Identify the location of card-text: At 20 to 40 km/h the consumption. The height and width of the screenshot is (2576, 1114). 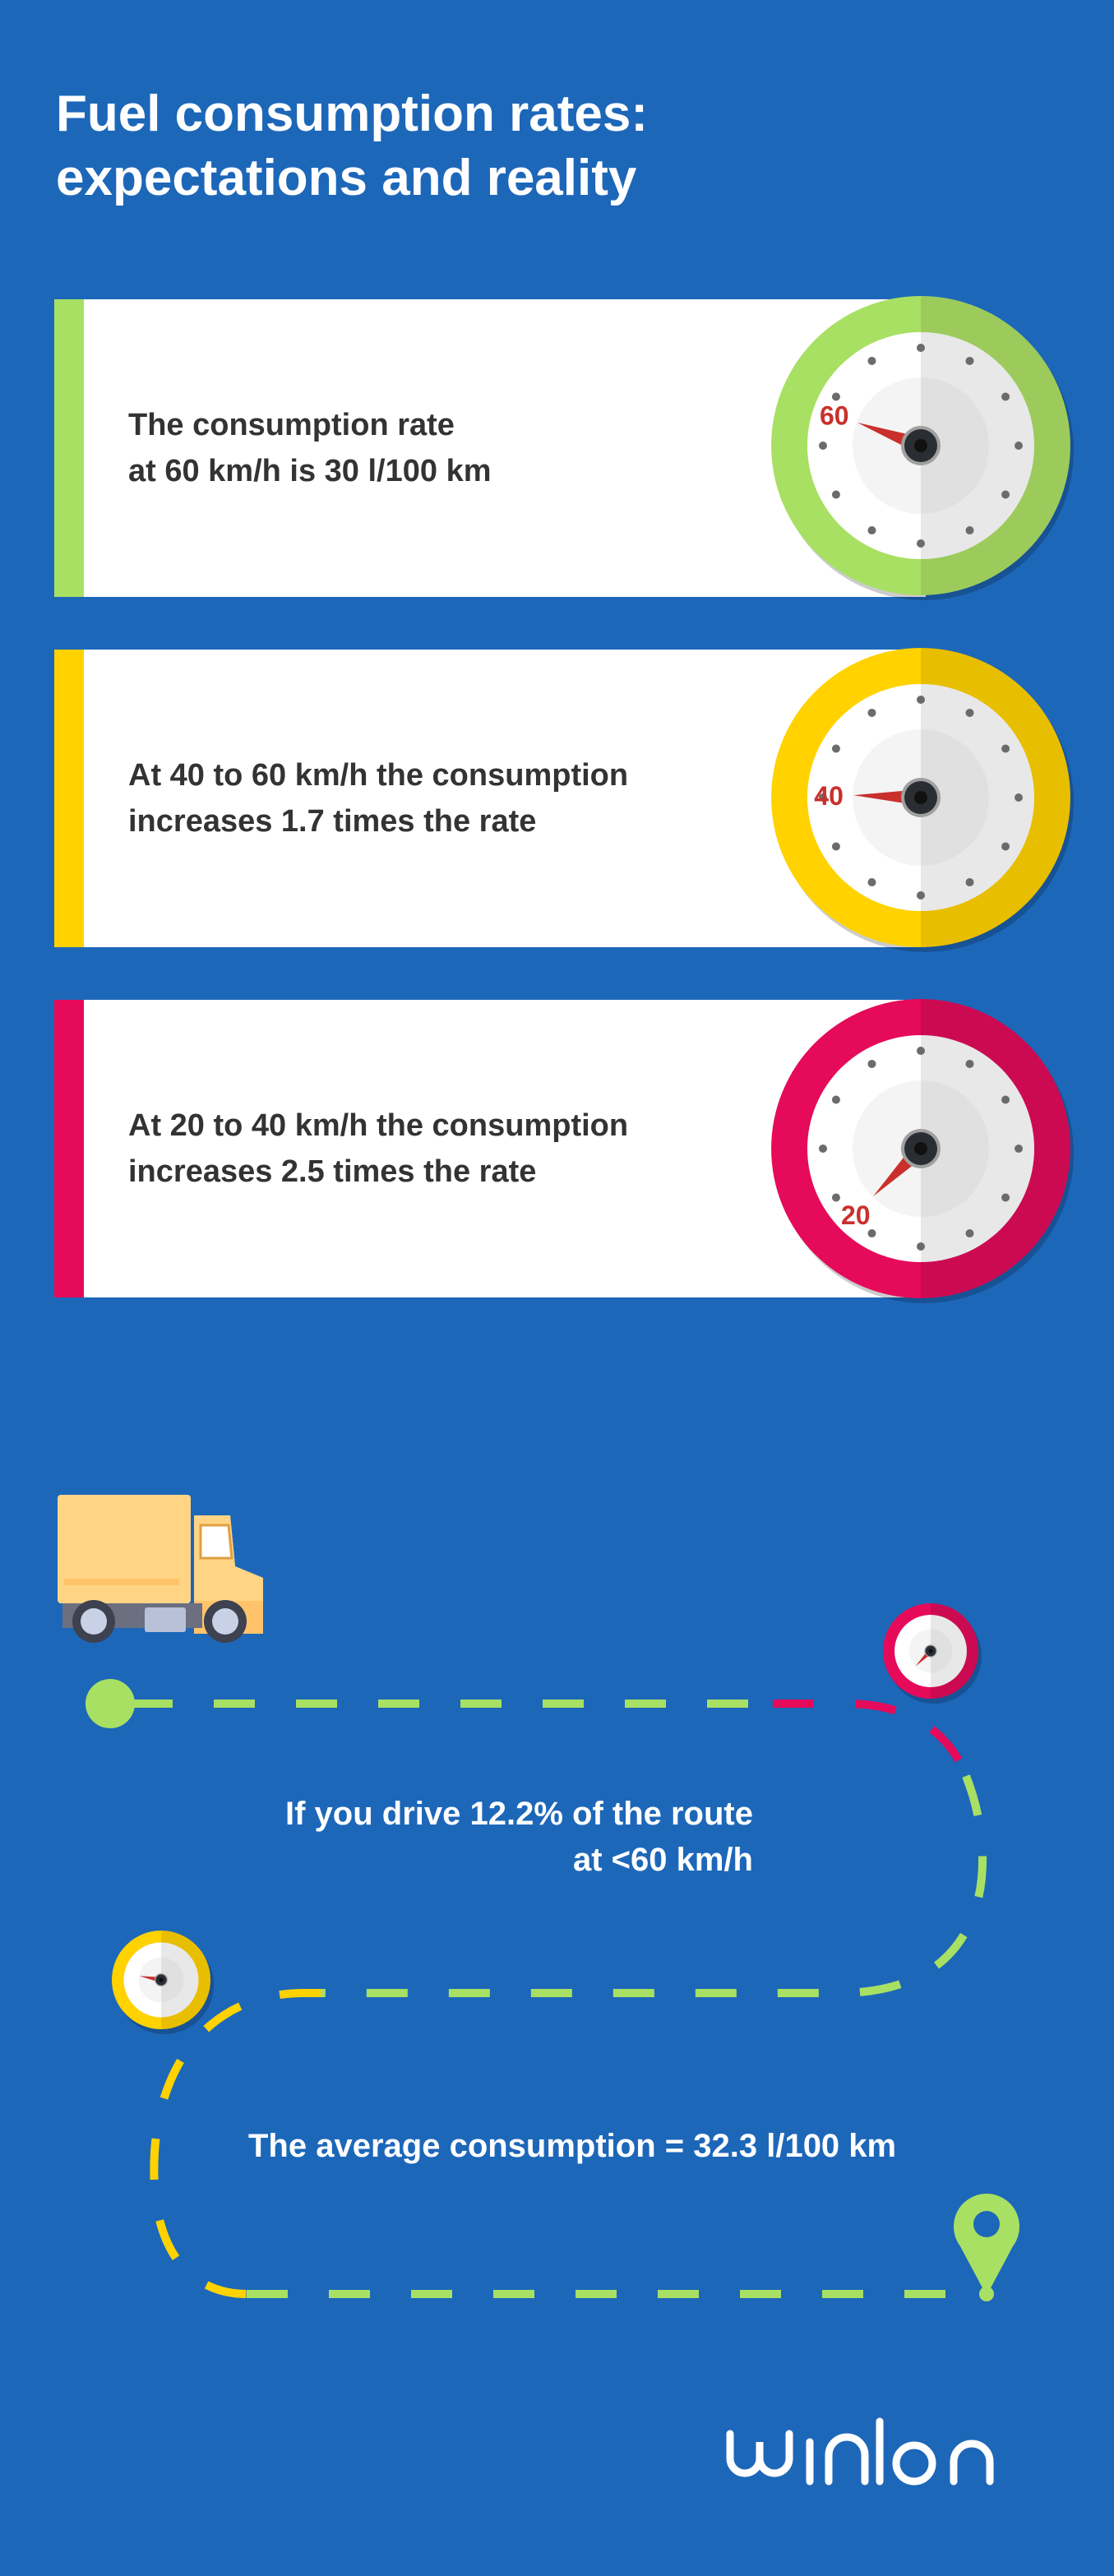
(378, 1125).